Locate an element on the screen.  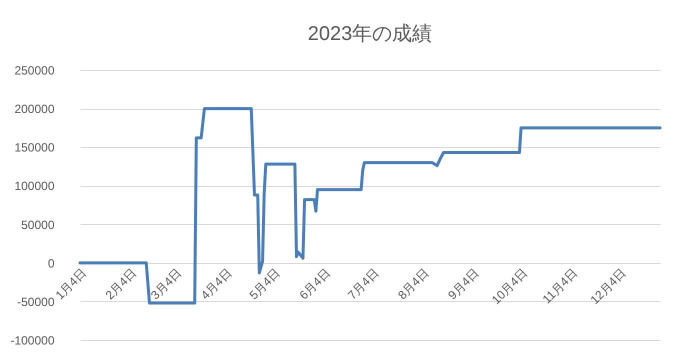
x-tick-label: 7月4日 is located at coordinates (363, 284).